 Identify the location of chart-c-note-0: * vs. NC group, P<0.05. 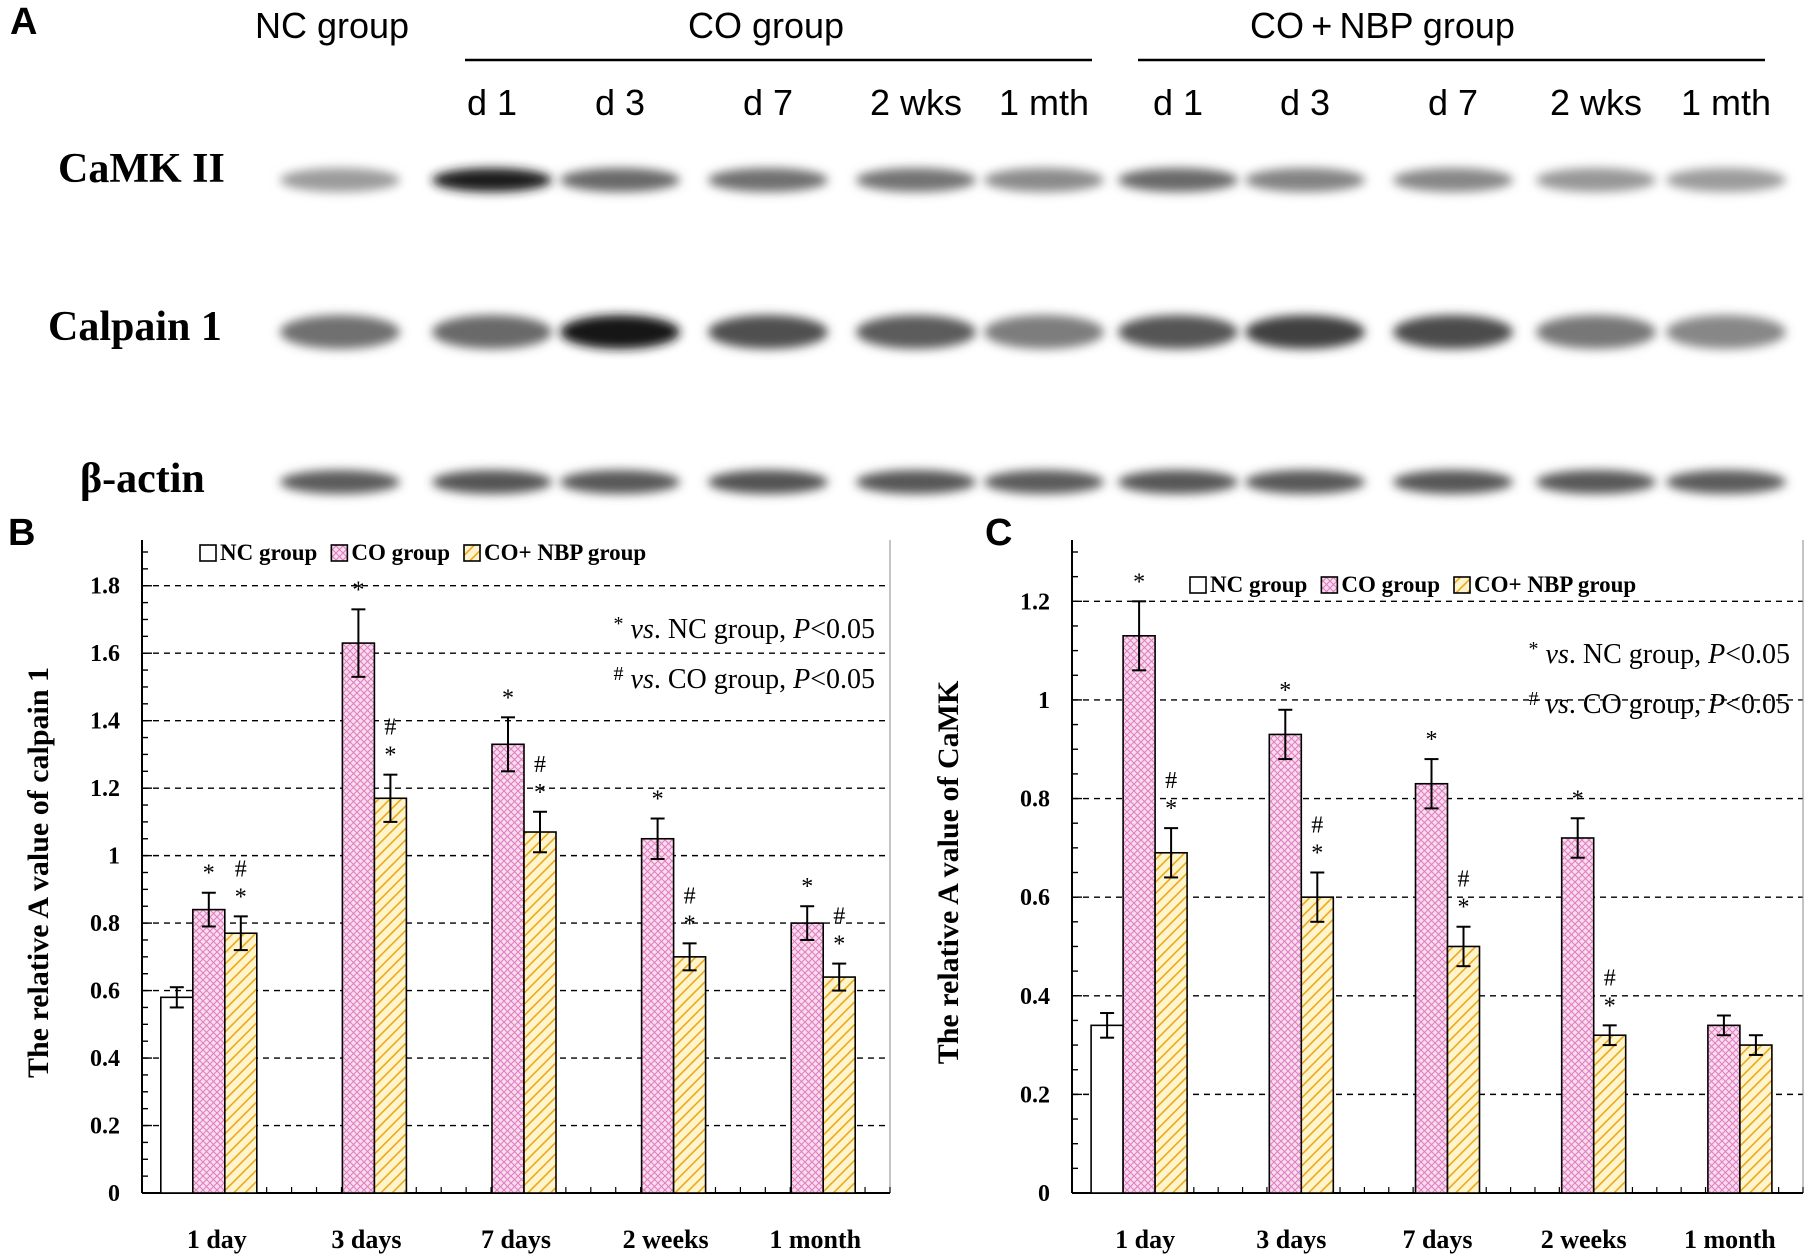
(1659, 654).